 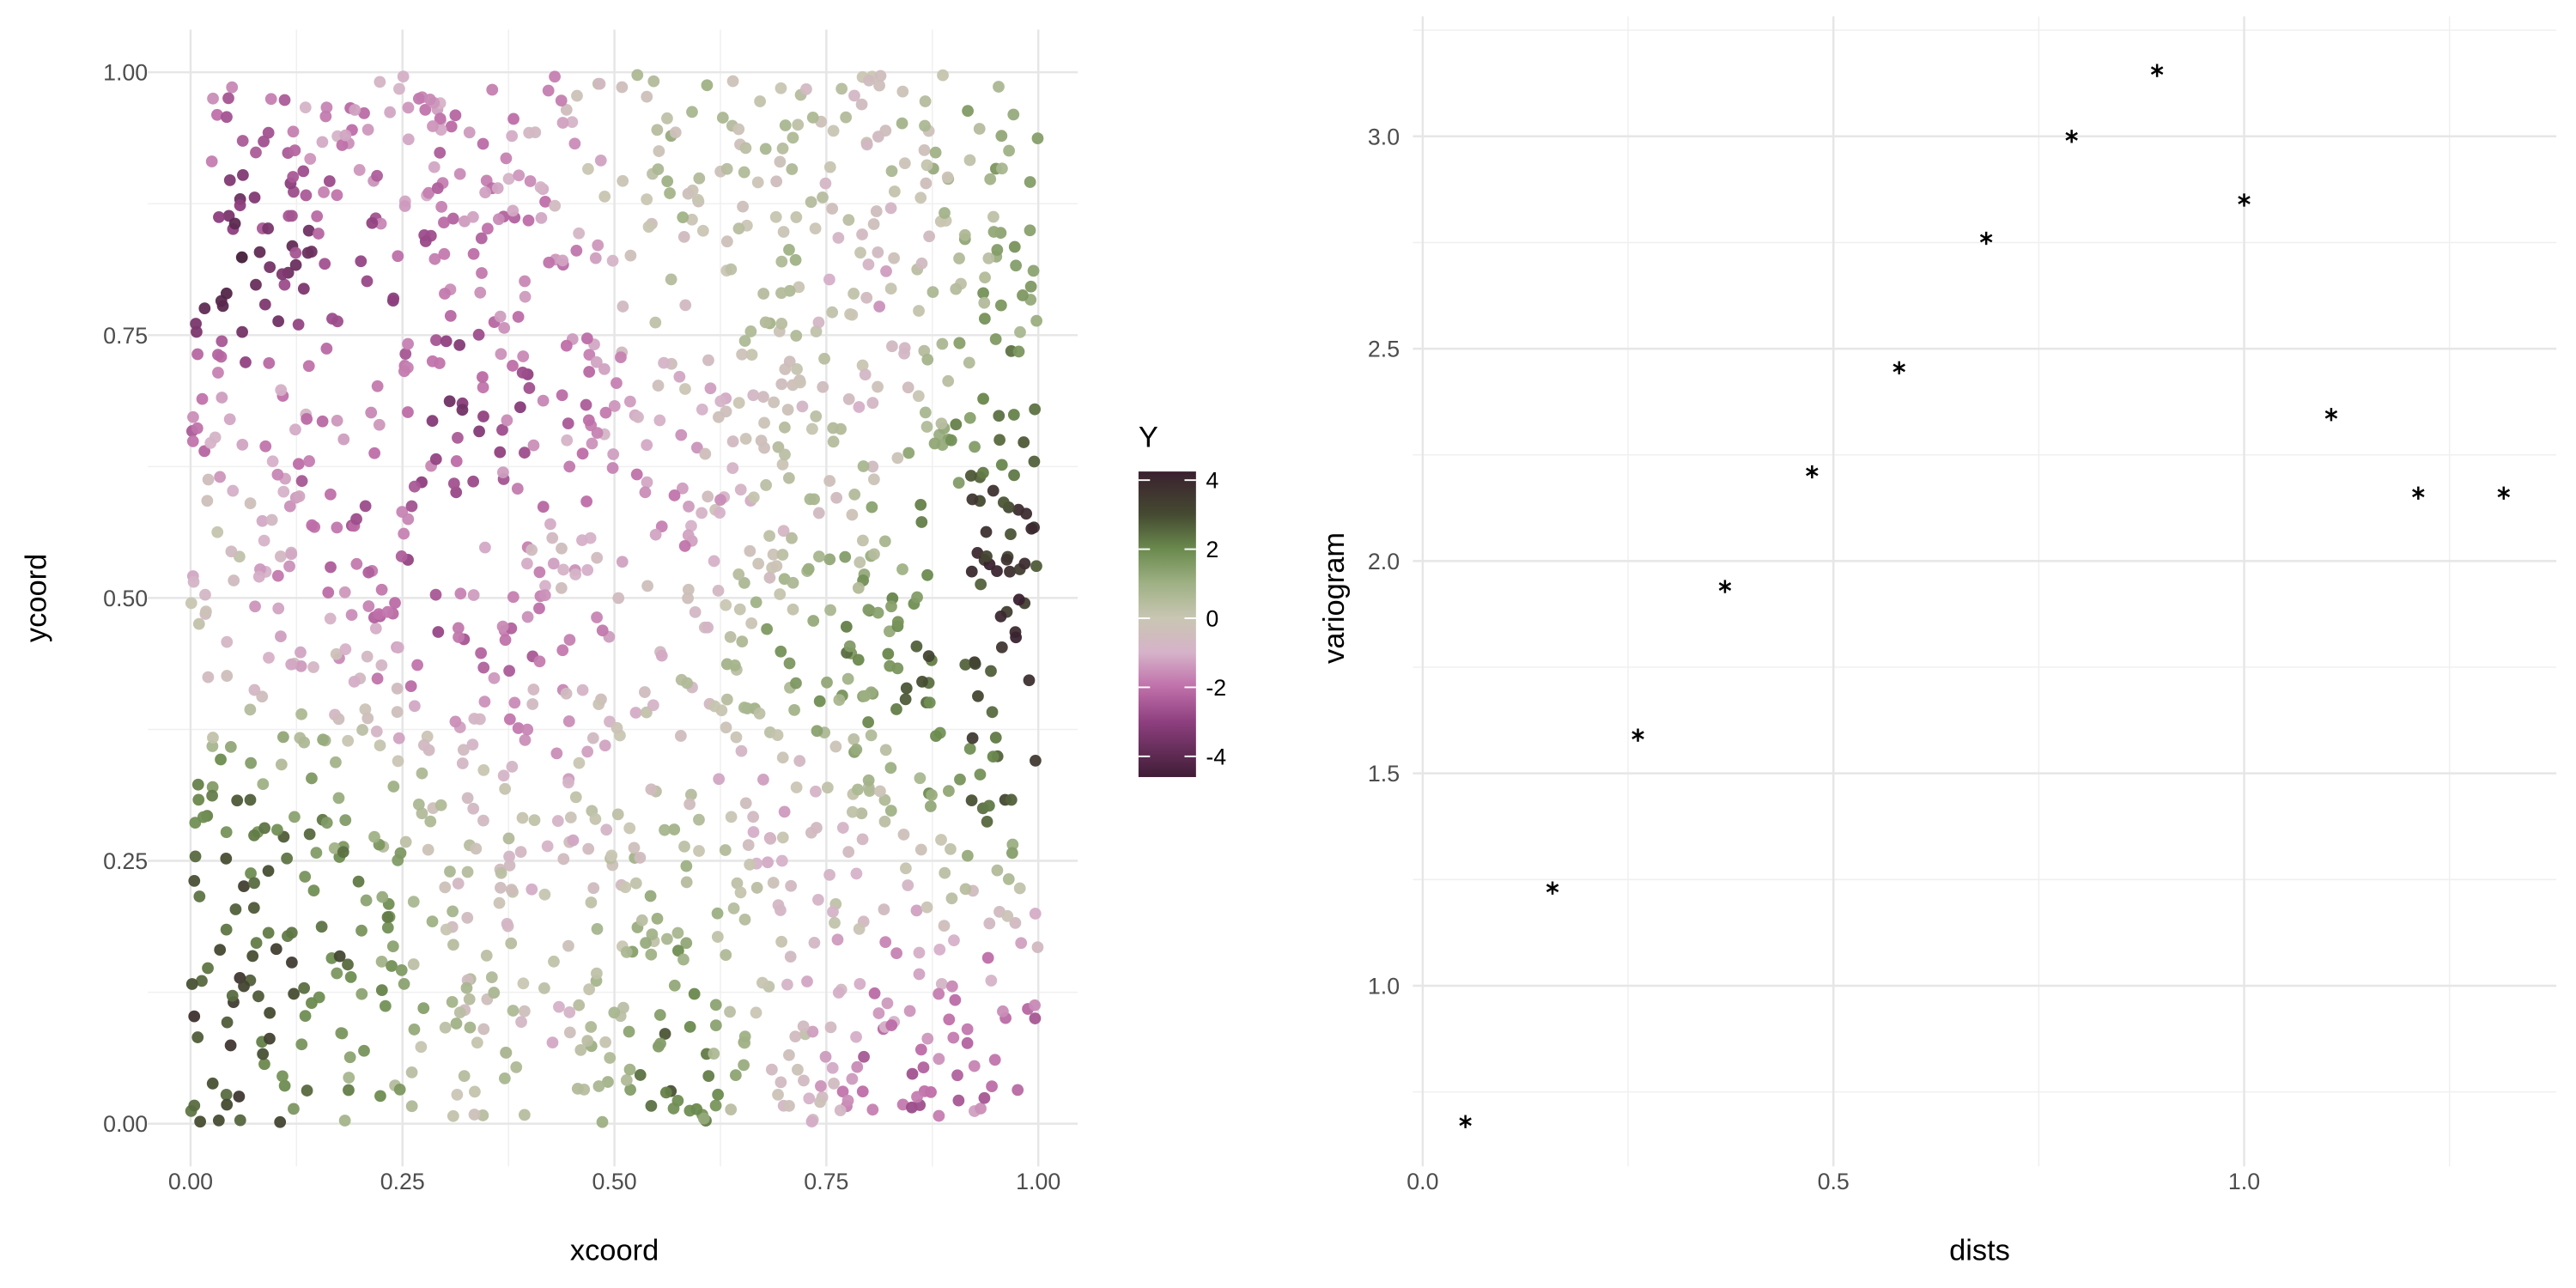 I want to click on x-axis-label: dists, so click(x=1980, y=1250).